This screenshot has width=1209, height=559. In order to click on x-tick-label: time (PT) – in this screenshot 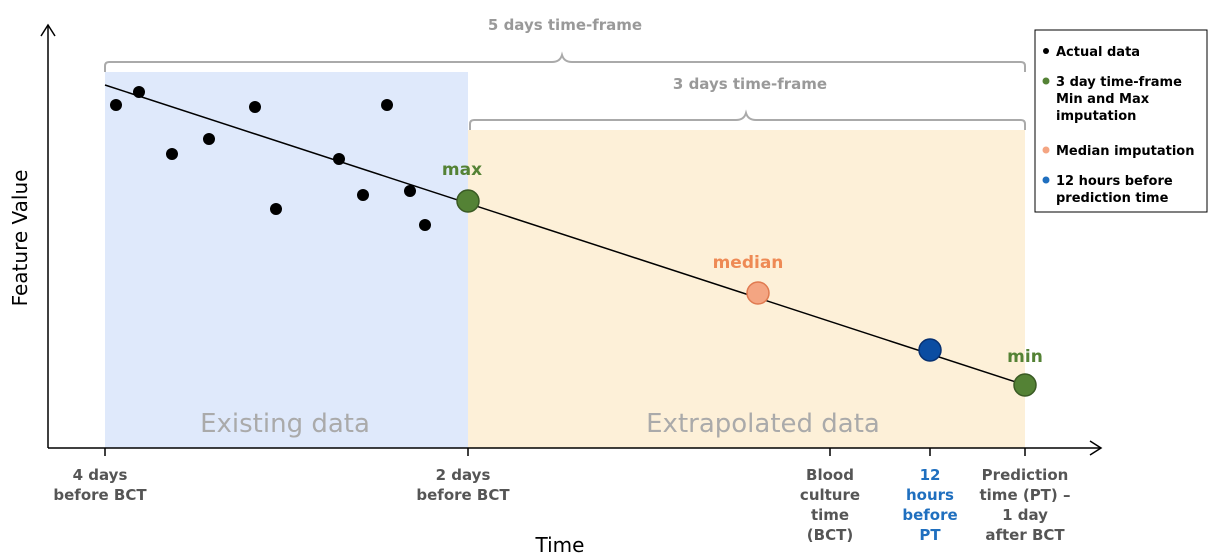, I will do `click(1025, 495)`.